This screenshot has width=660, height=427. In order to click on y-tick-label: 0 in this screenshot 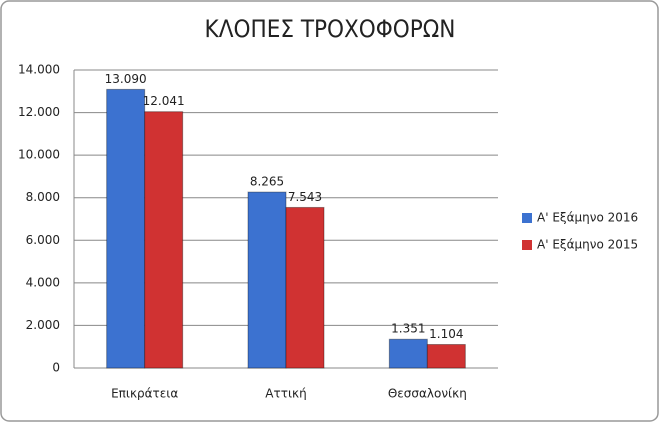, I will do `click(56, 368)`.